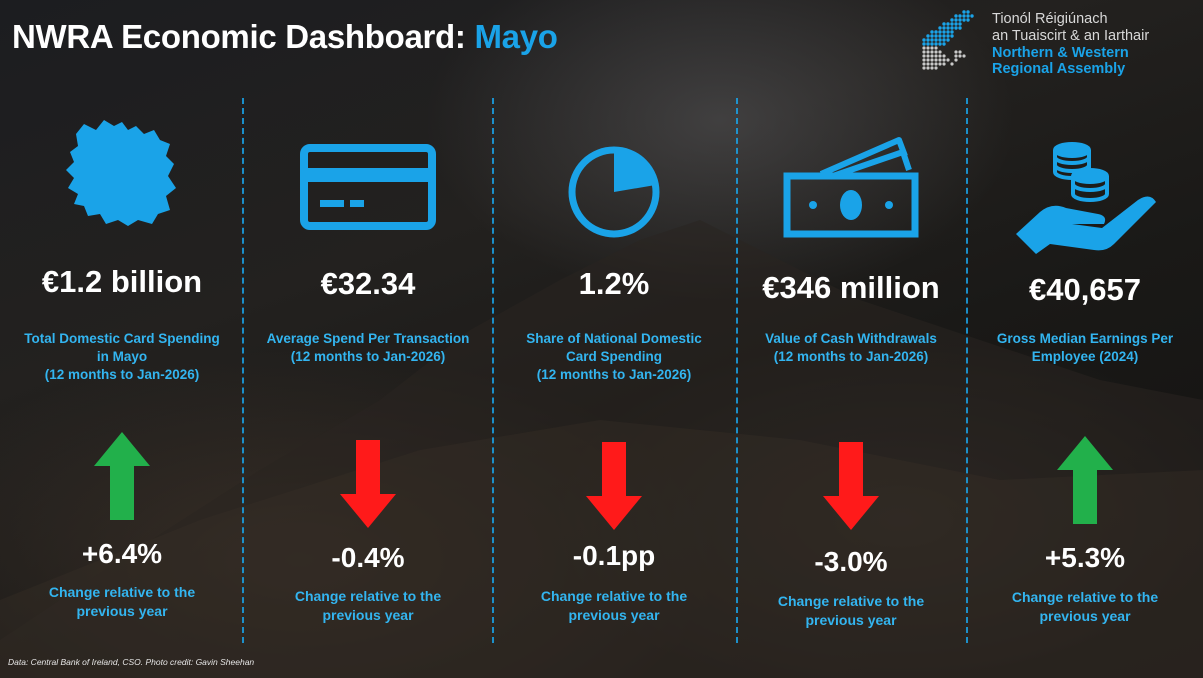 The image size is (1203, 678). I want to click on logo-english-line1: Northern & Western, so click(1060, 53).